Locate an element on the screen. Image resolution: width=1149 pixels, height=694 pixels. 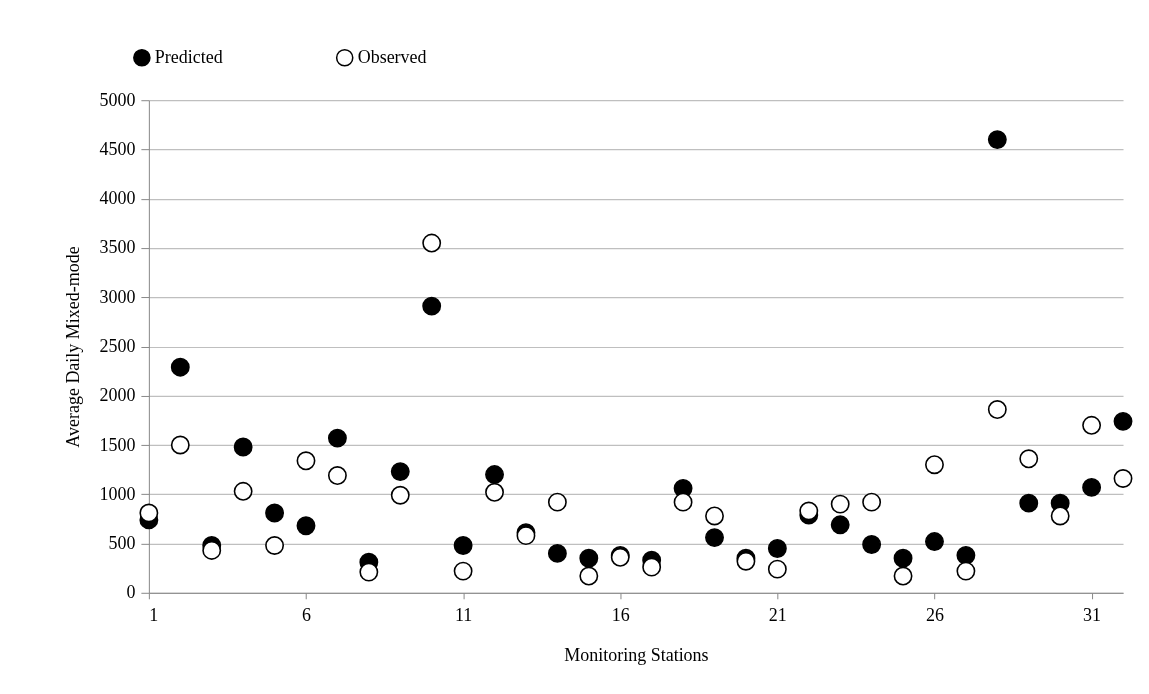
y-tick-label: 0 is located at coordinates (131, 592).